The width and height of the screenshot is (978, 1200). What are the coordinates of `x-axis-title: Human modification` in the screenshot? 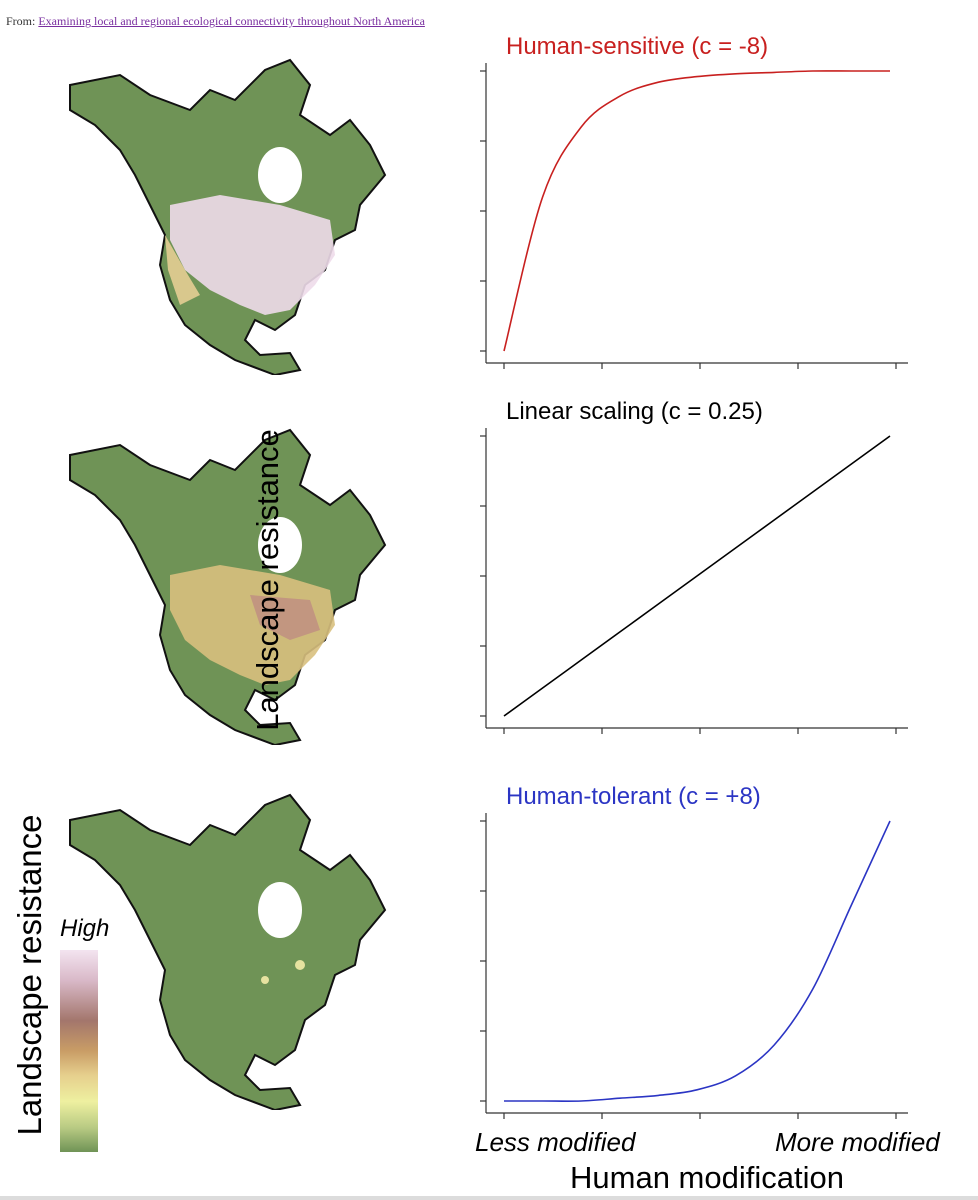 It's located at (707, 1177).